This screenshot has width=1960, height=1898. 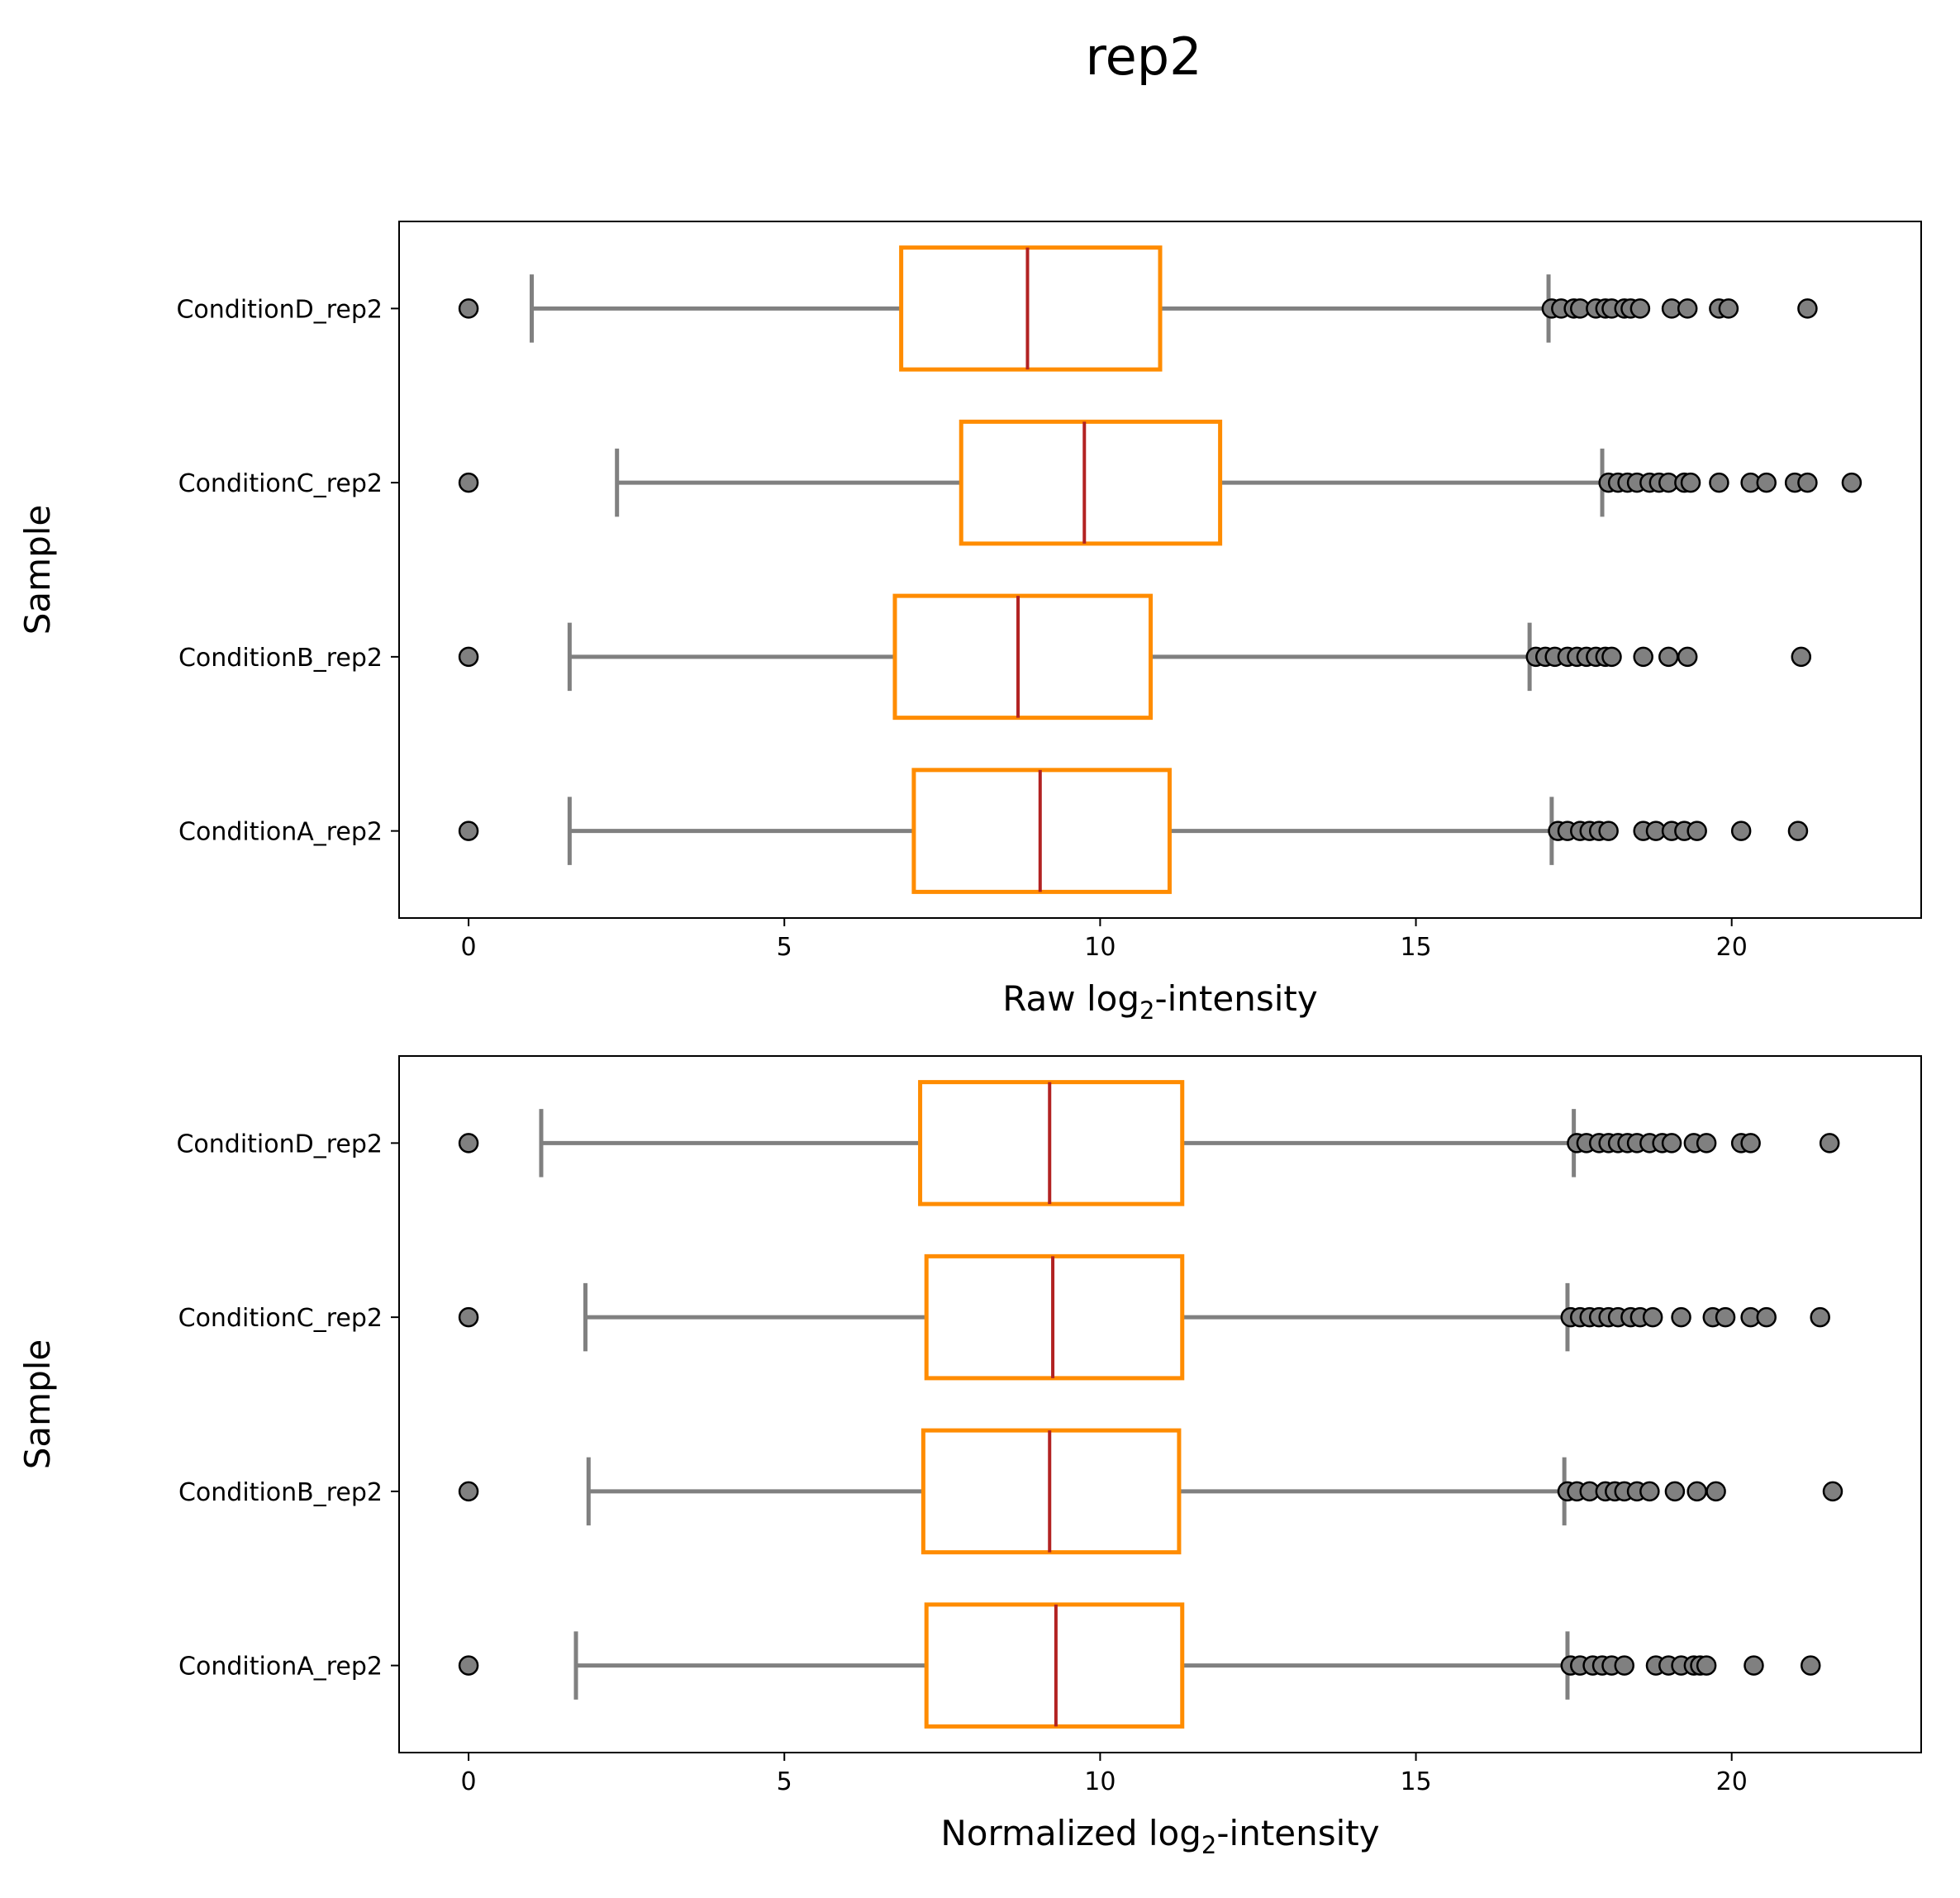 I want to click on x-axis-label: Normalized log2-intensity, so click(x=1160, y=1836).